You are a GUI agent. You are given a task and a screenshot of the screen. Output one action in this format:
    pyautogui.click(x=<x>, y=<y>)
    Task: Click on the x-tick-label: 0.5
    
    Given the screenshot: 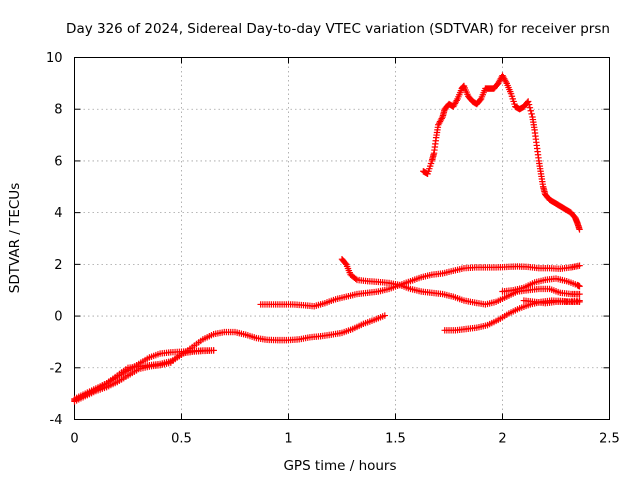 What is the action you would take?
    pyautogui.click(x=181, y=439)
    